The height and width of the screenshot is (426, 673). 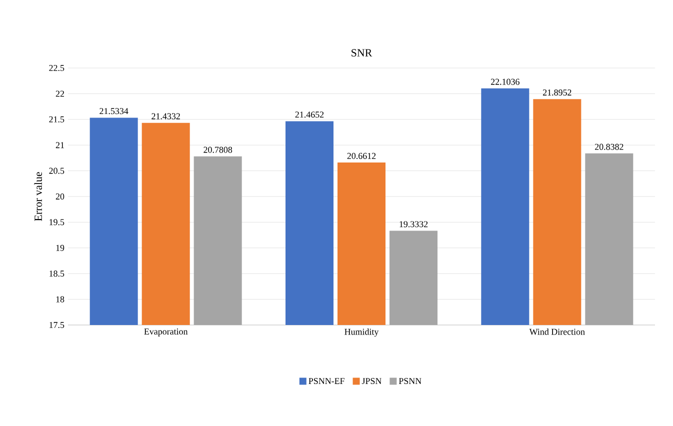 What do you see at coordinates (57, 325) in the screenshot?
I see `y-tick-label: 17.5` at bounding box center [57, 325].